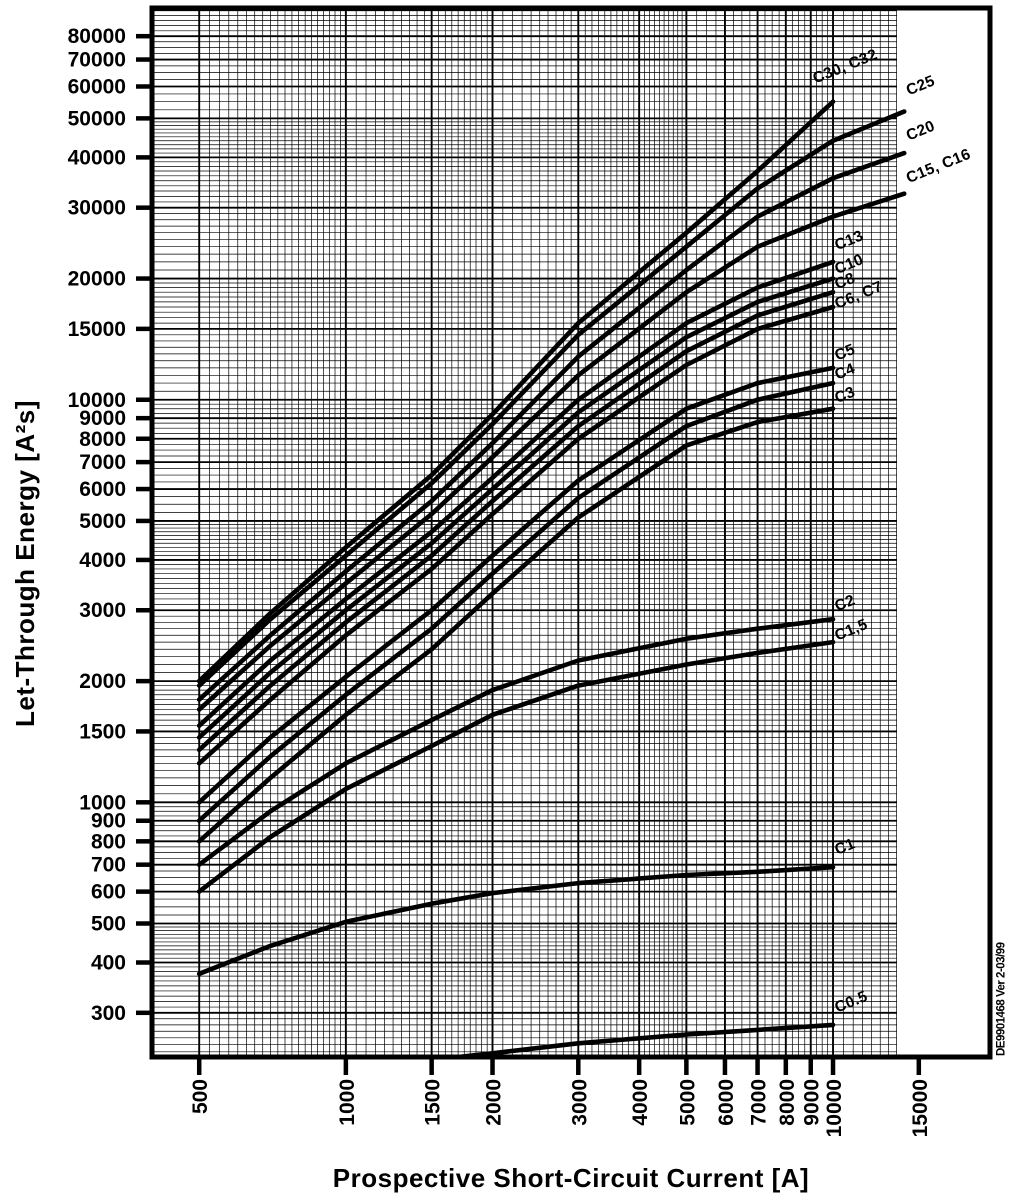  I want to click on curve-label-3: C15, C16, so click(938, 166).